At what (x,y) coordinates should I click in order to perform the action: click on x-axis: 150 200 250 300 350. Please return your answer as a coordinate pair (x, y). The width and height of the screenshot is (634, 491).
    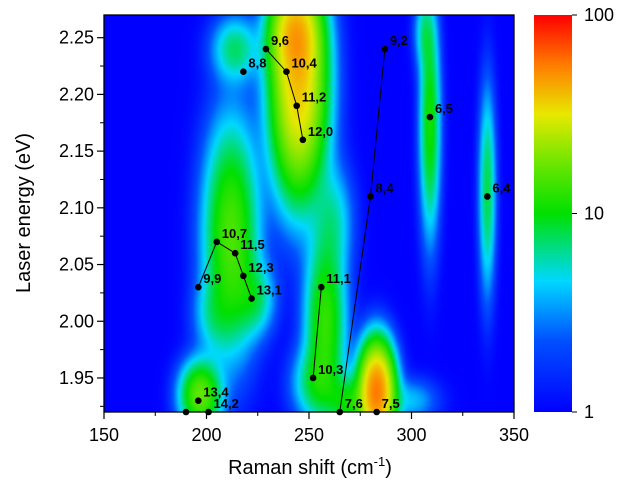
    Looking at the image, I should click on (309, 428).